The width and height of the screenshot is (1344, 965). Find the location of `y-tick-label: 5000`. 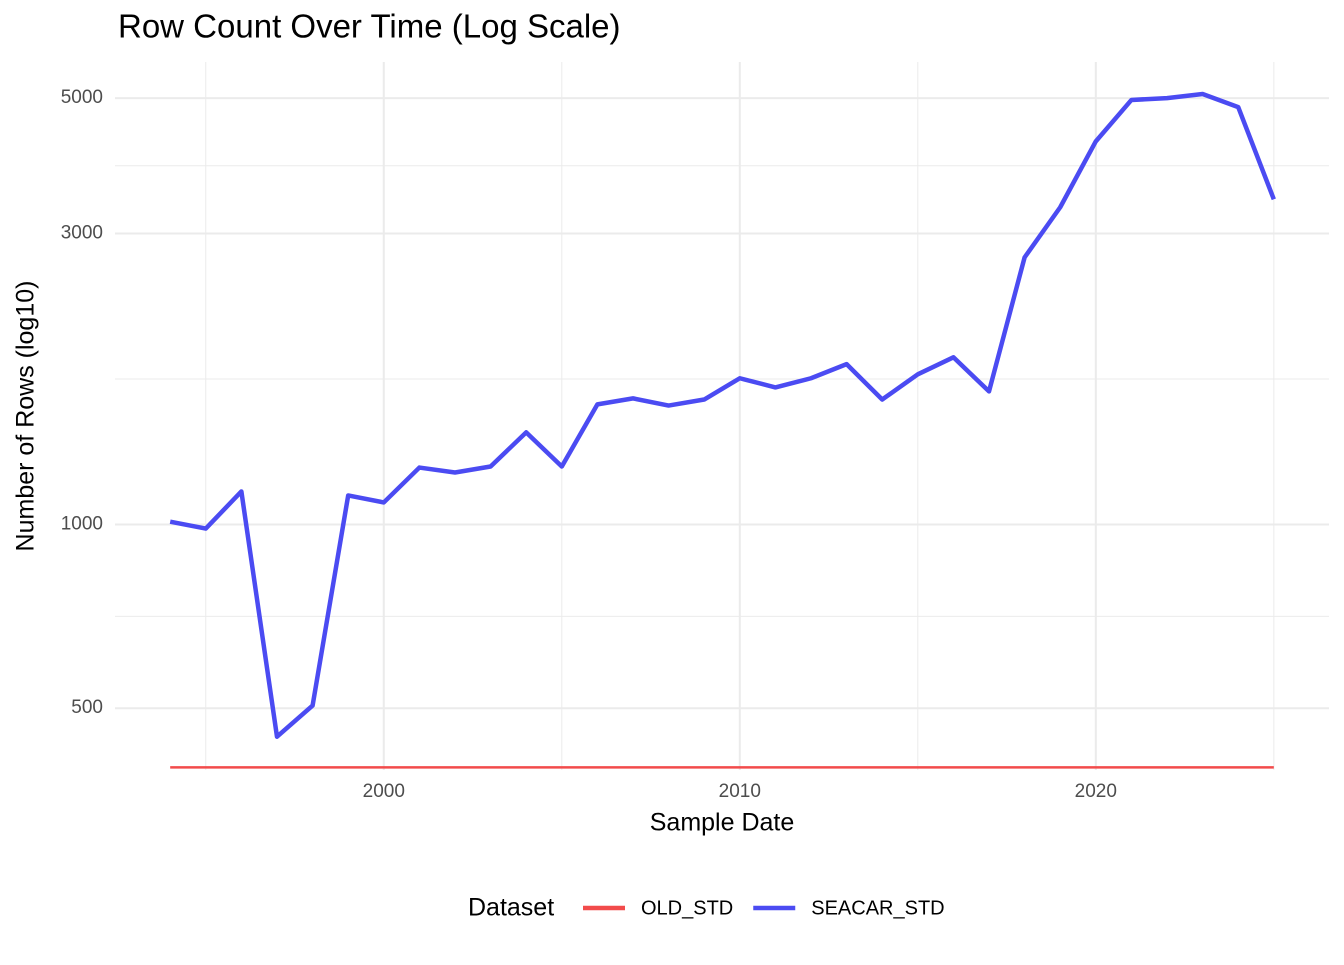

y-tick-label: 5000 is located at coordinates (82, 97).